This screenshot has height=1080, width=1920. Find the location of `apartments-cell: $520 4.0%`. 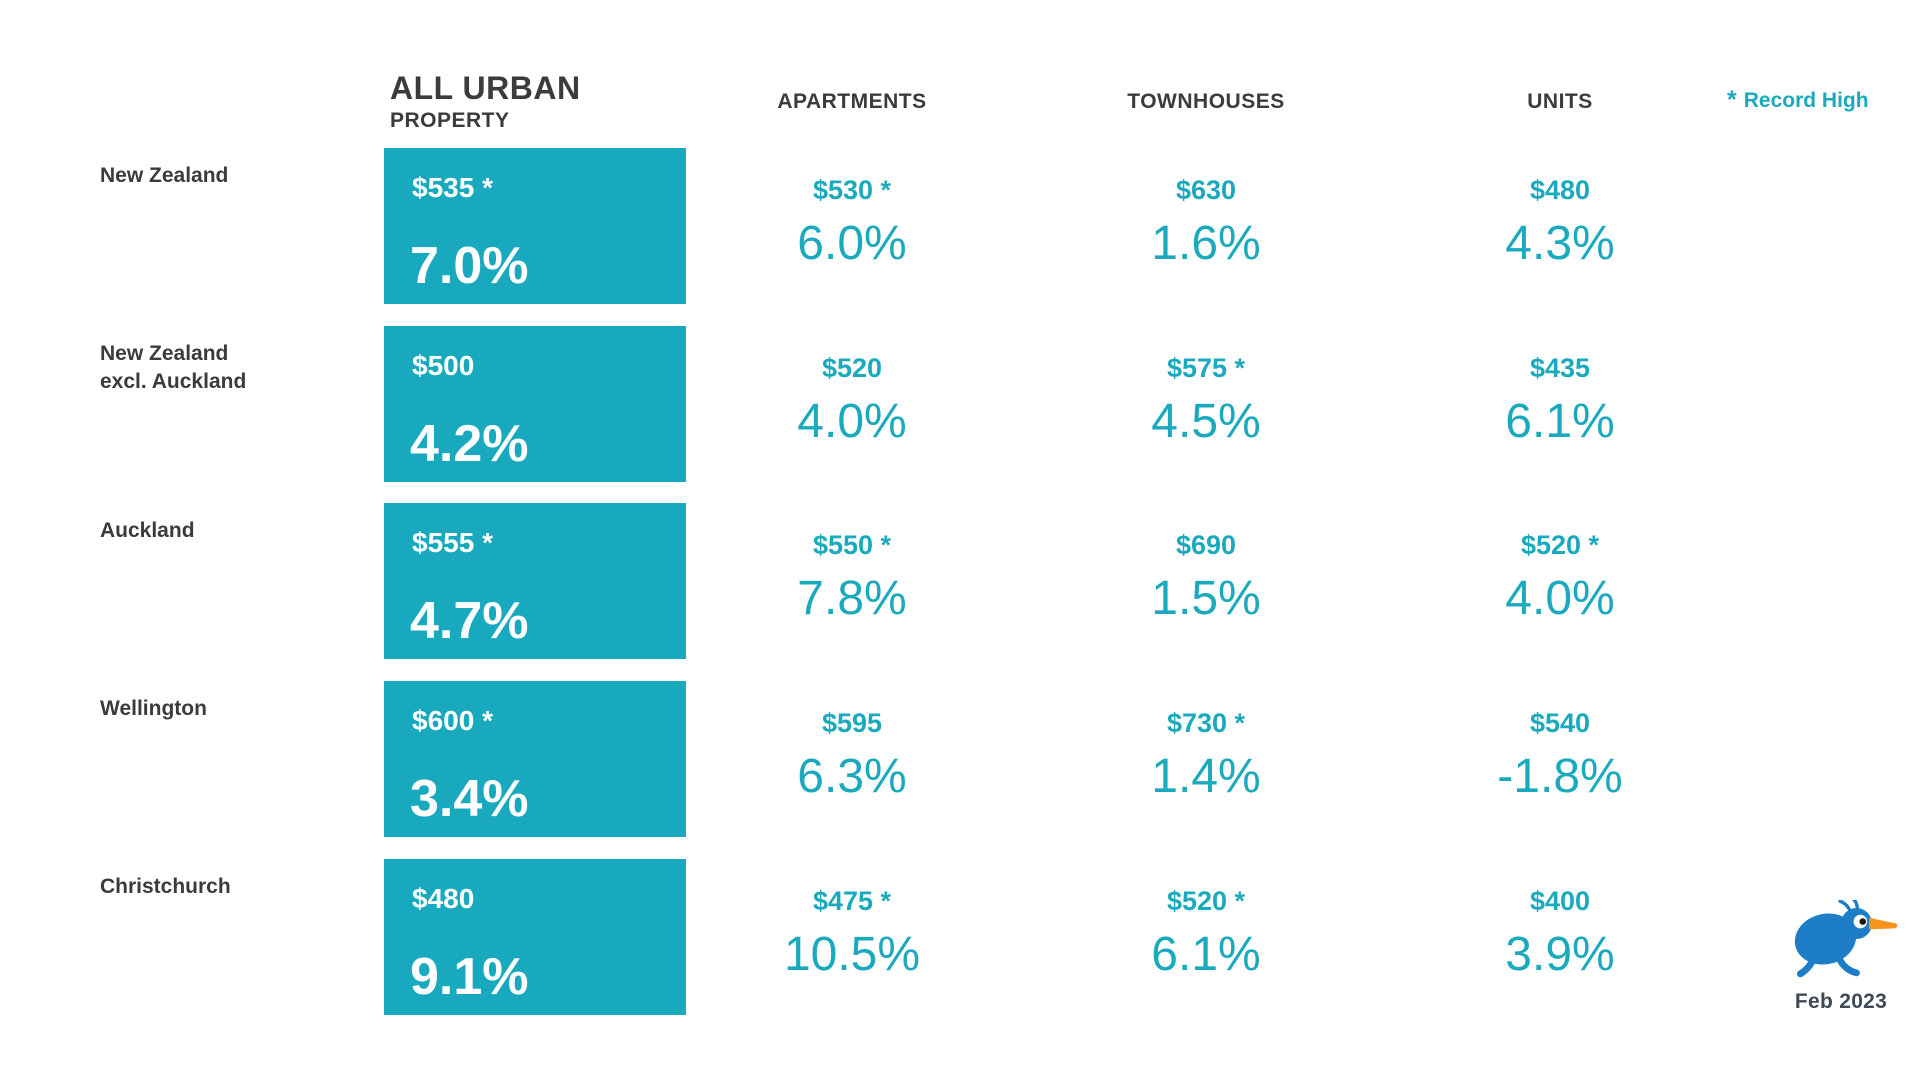

apartments-cell: $520 4.0% is located at coordinates (852, 404).